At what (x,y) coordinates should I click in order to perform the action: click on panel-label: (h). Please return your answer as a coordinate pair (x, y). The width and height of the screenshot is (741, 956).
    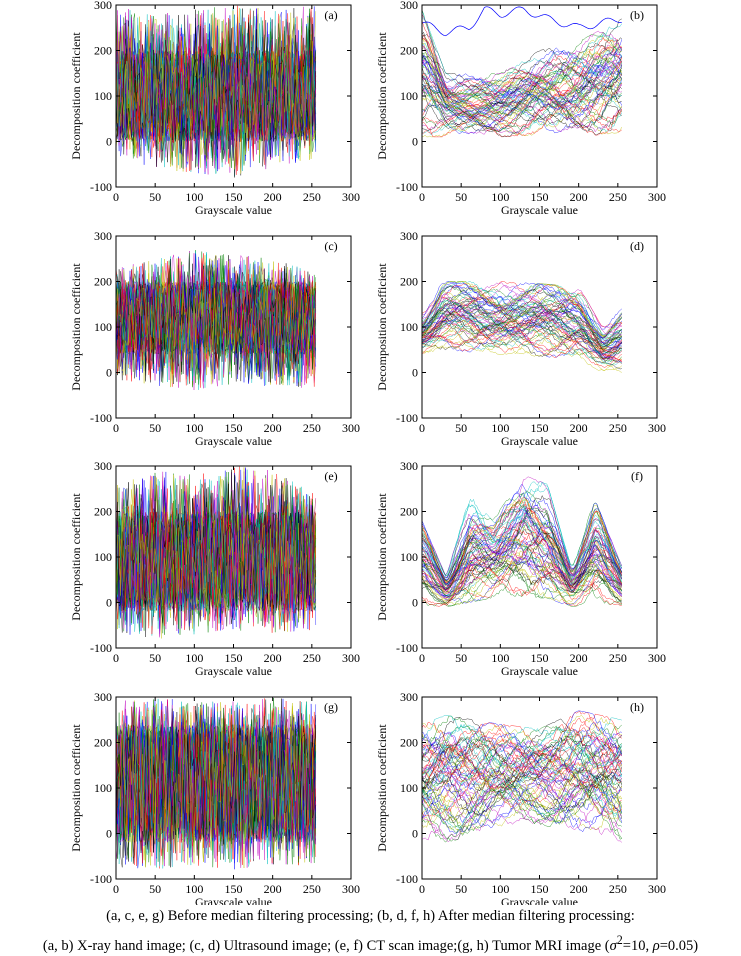
    Looking at the image, I should click on (637, 707).